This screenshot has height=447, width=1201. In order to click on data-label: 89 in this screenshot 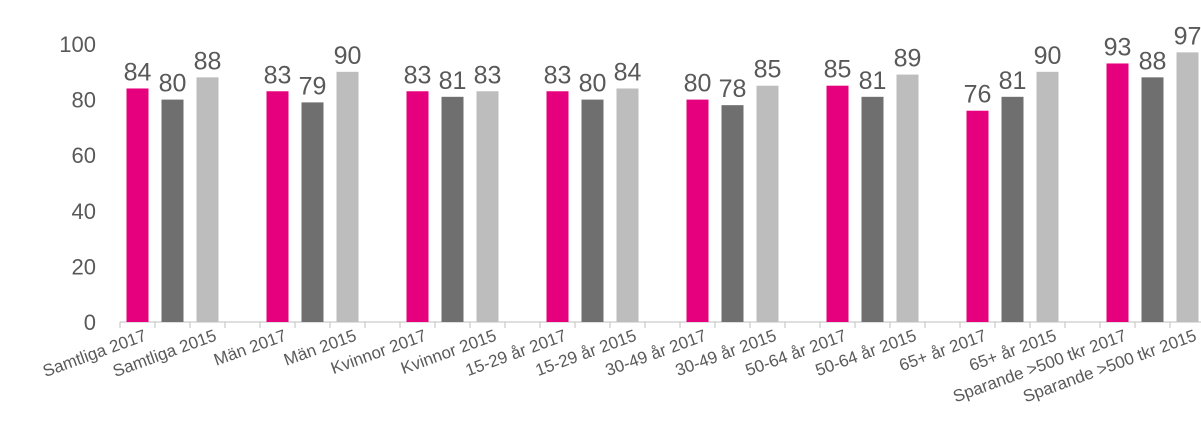, I will do `click(908, 59)`.